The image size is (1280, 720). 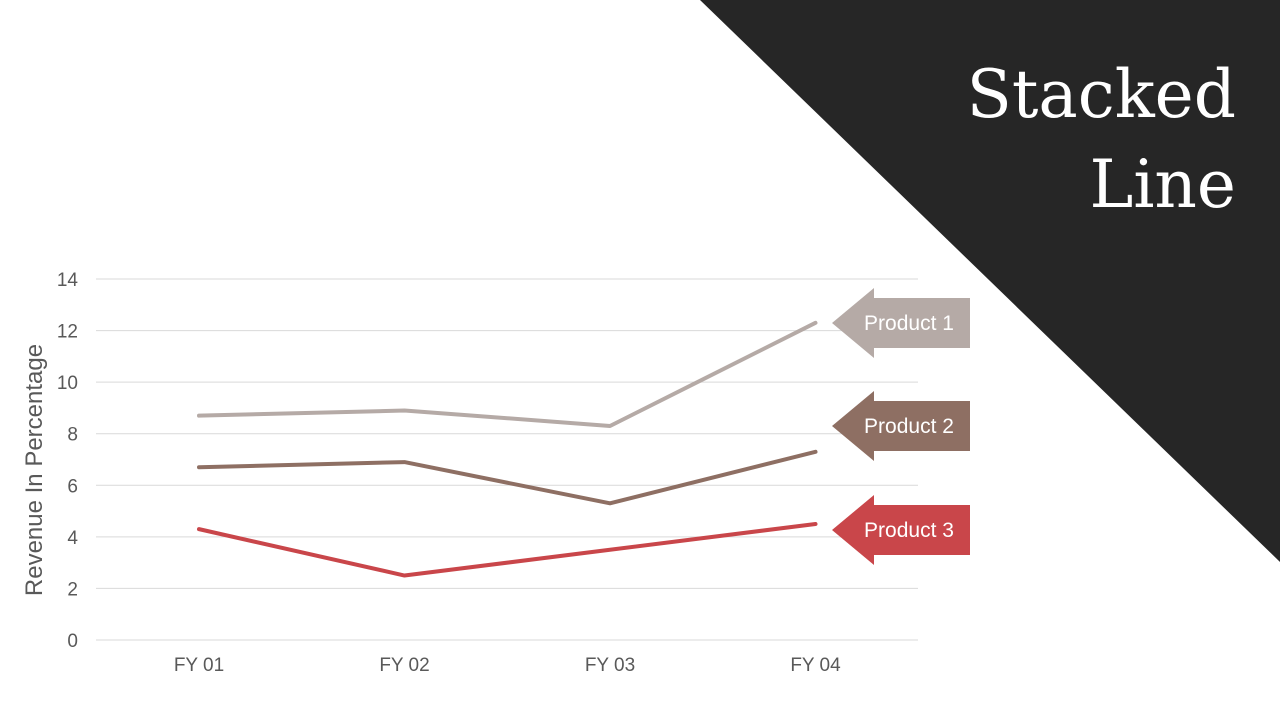 I want to click on title-line-2: Line, so click(x=1162, y=184).